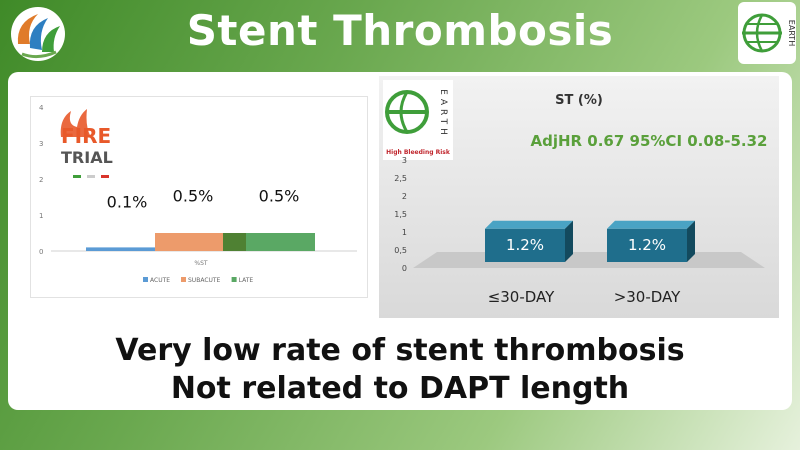  What do you see at coordinates (160, 280) in the screenshot?
I see `legend-entry: ACUTE` at bounding box center [160, 280].